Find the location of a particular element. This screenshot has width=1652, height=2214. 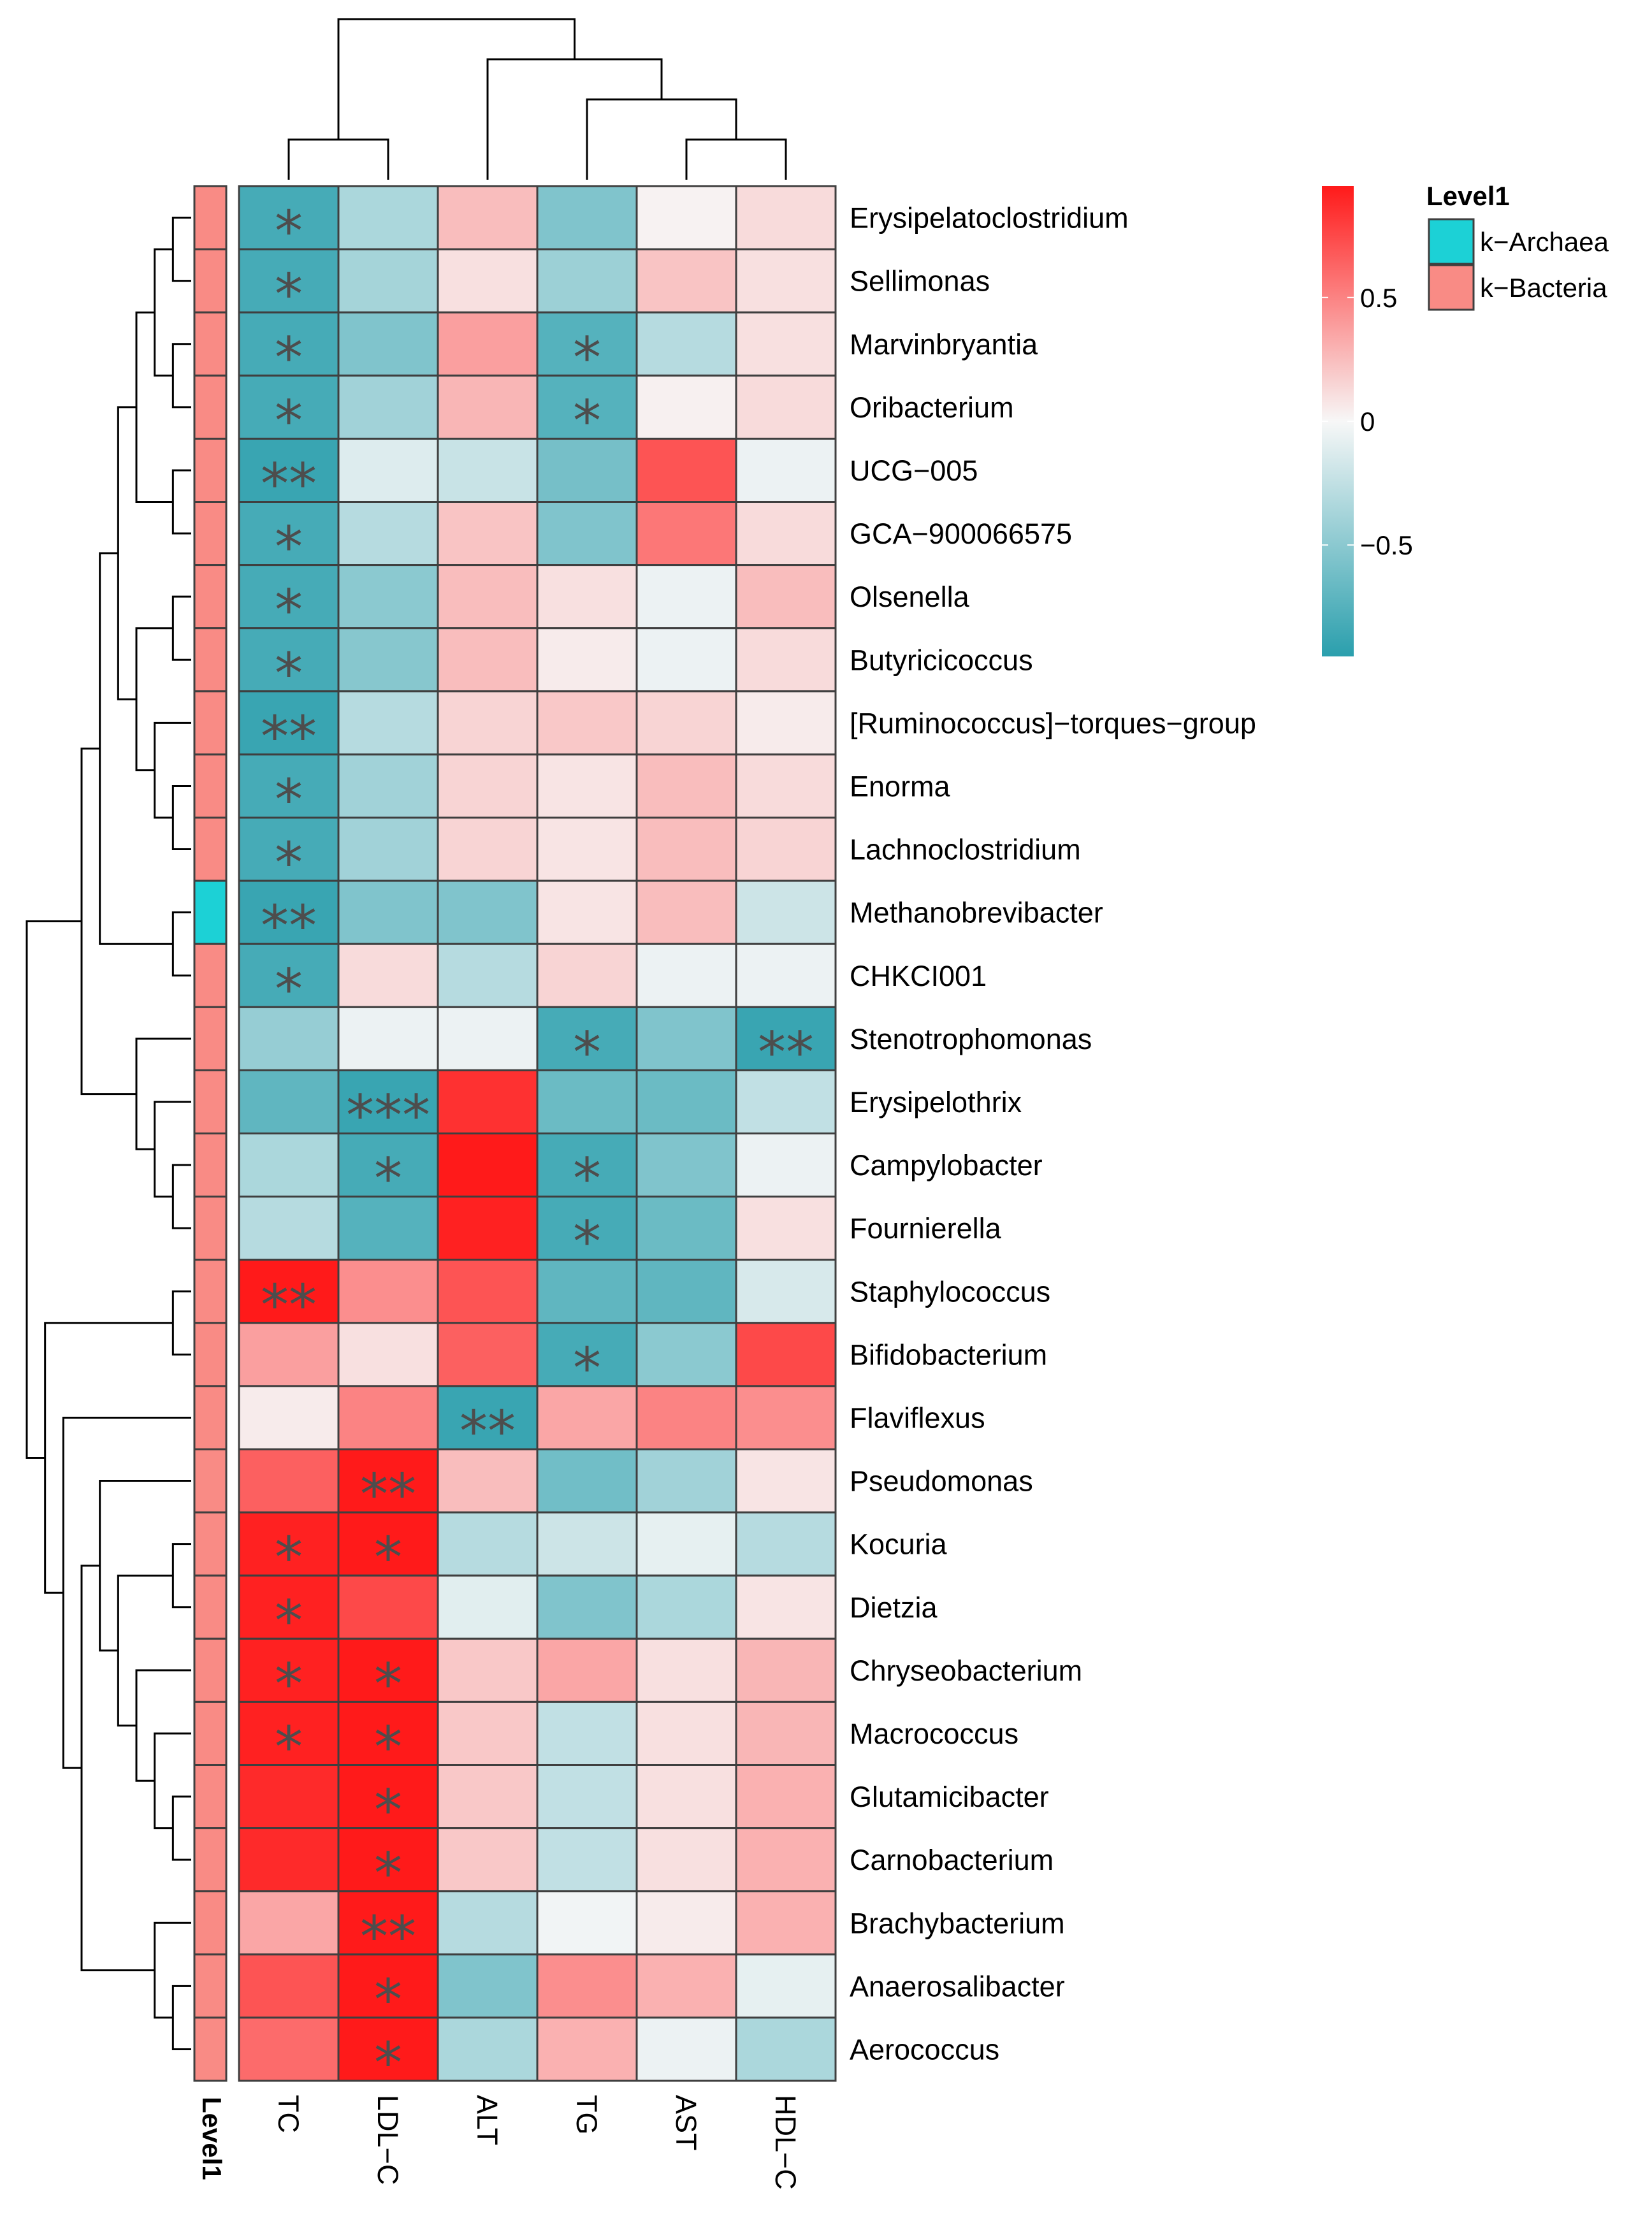

row-label: Glutamicibacter is located at coordinates (950, 1797).